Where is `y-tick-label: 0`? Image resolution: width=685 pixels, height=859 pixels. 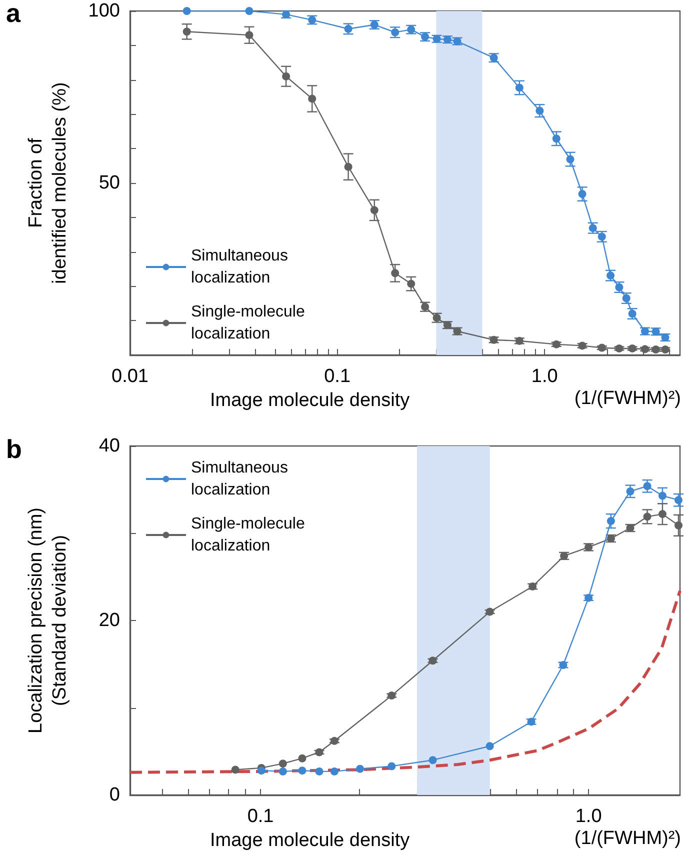 y-tick-label: 0 is located at coordinates (114, 795).